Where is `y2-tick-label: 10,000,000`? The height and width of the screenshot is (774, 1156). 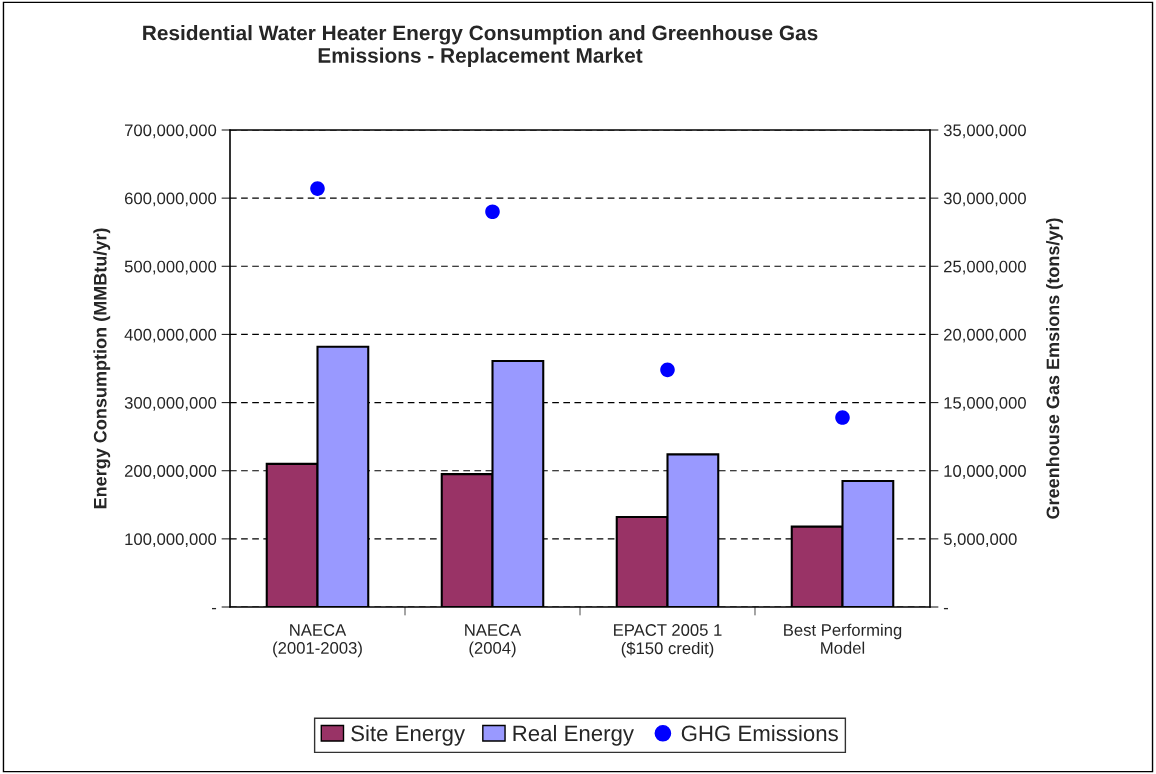
y2-tick-label: 10,000,000 is located at coordinates (985, 472).